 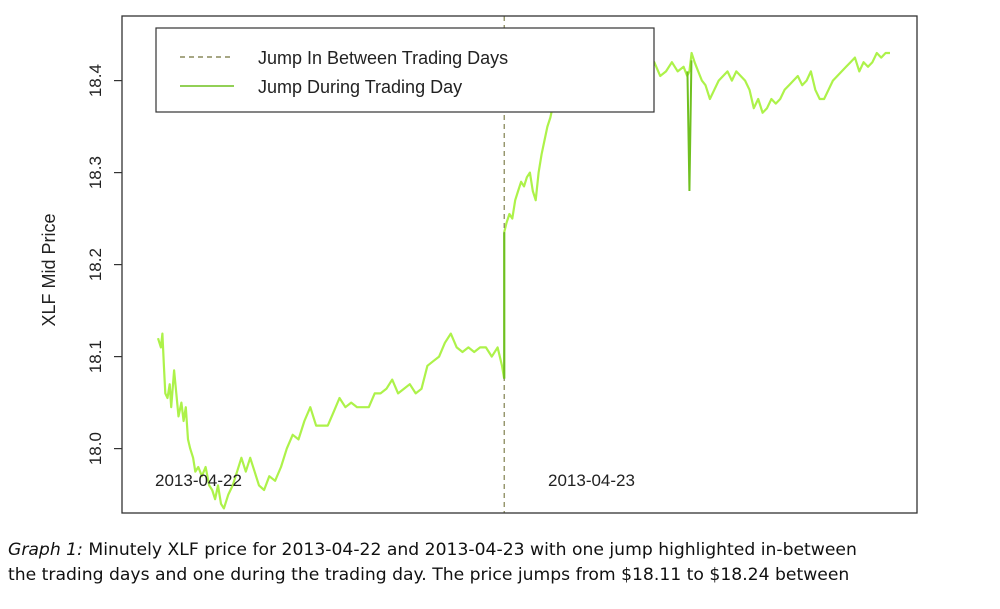 What do you see at coordinates (360, 87) in the screenshot?
I see `legend-label-during-day: Jump During Trading Day` at bounding box center [360, 87].